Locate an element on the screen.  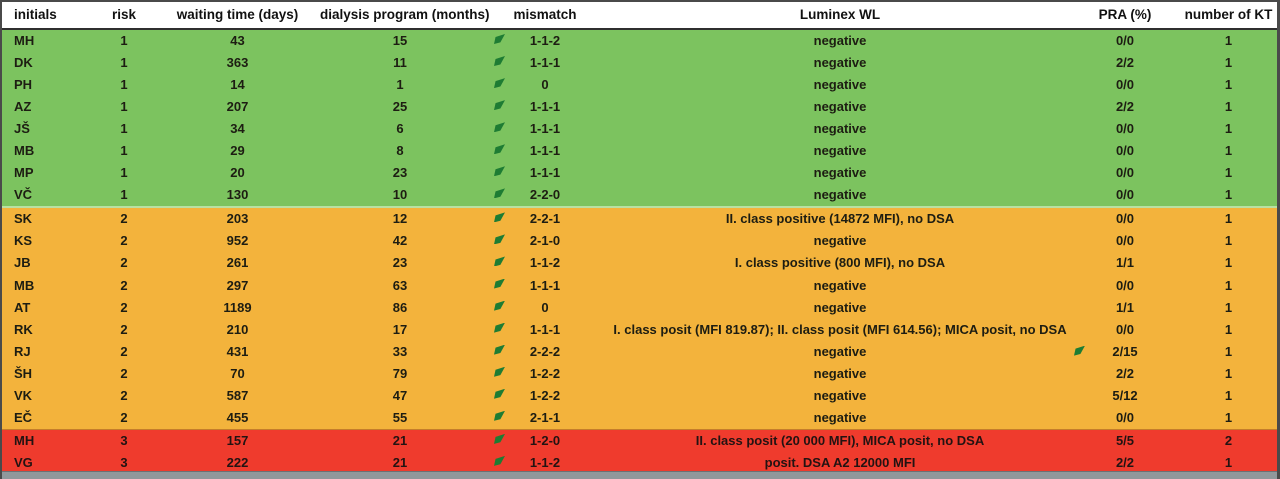
dialysis-program-cell: 86 is located at coordinates (400, 307).